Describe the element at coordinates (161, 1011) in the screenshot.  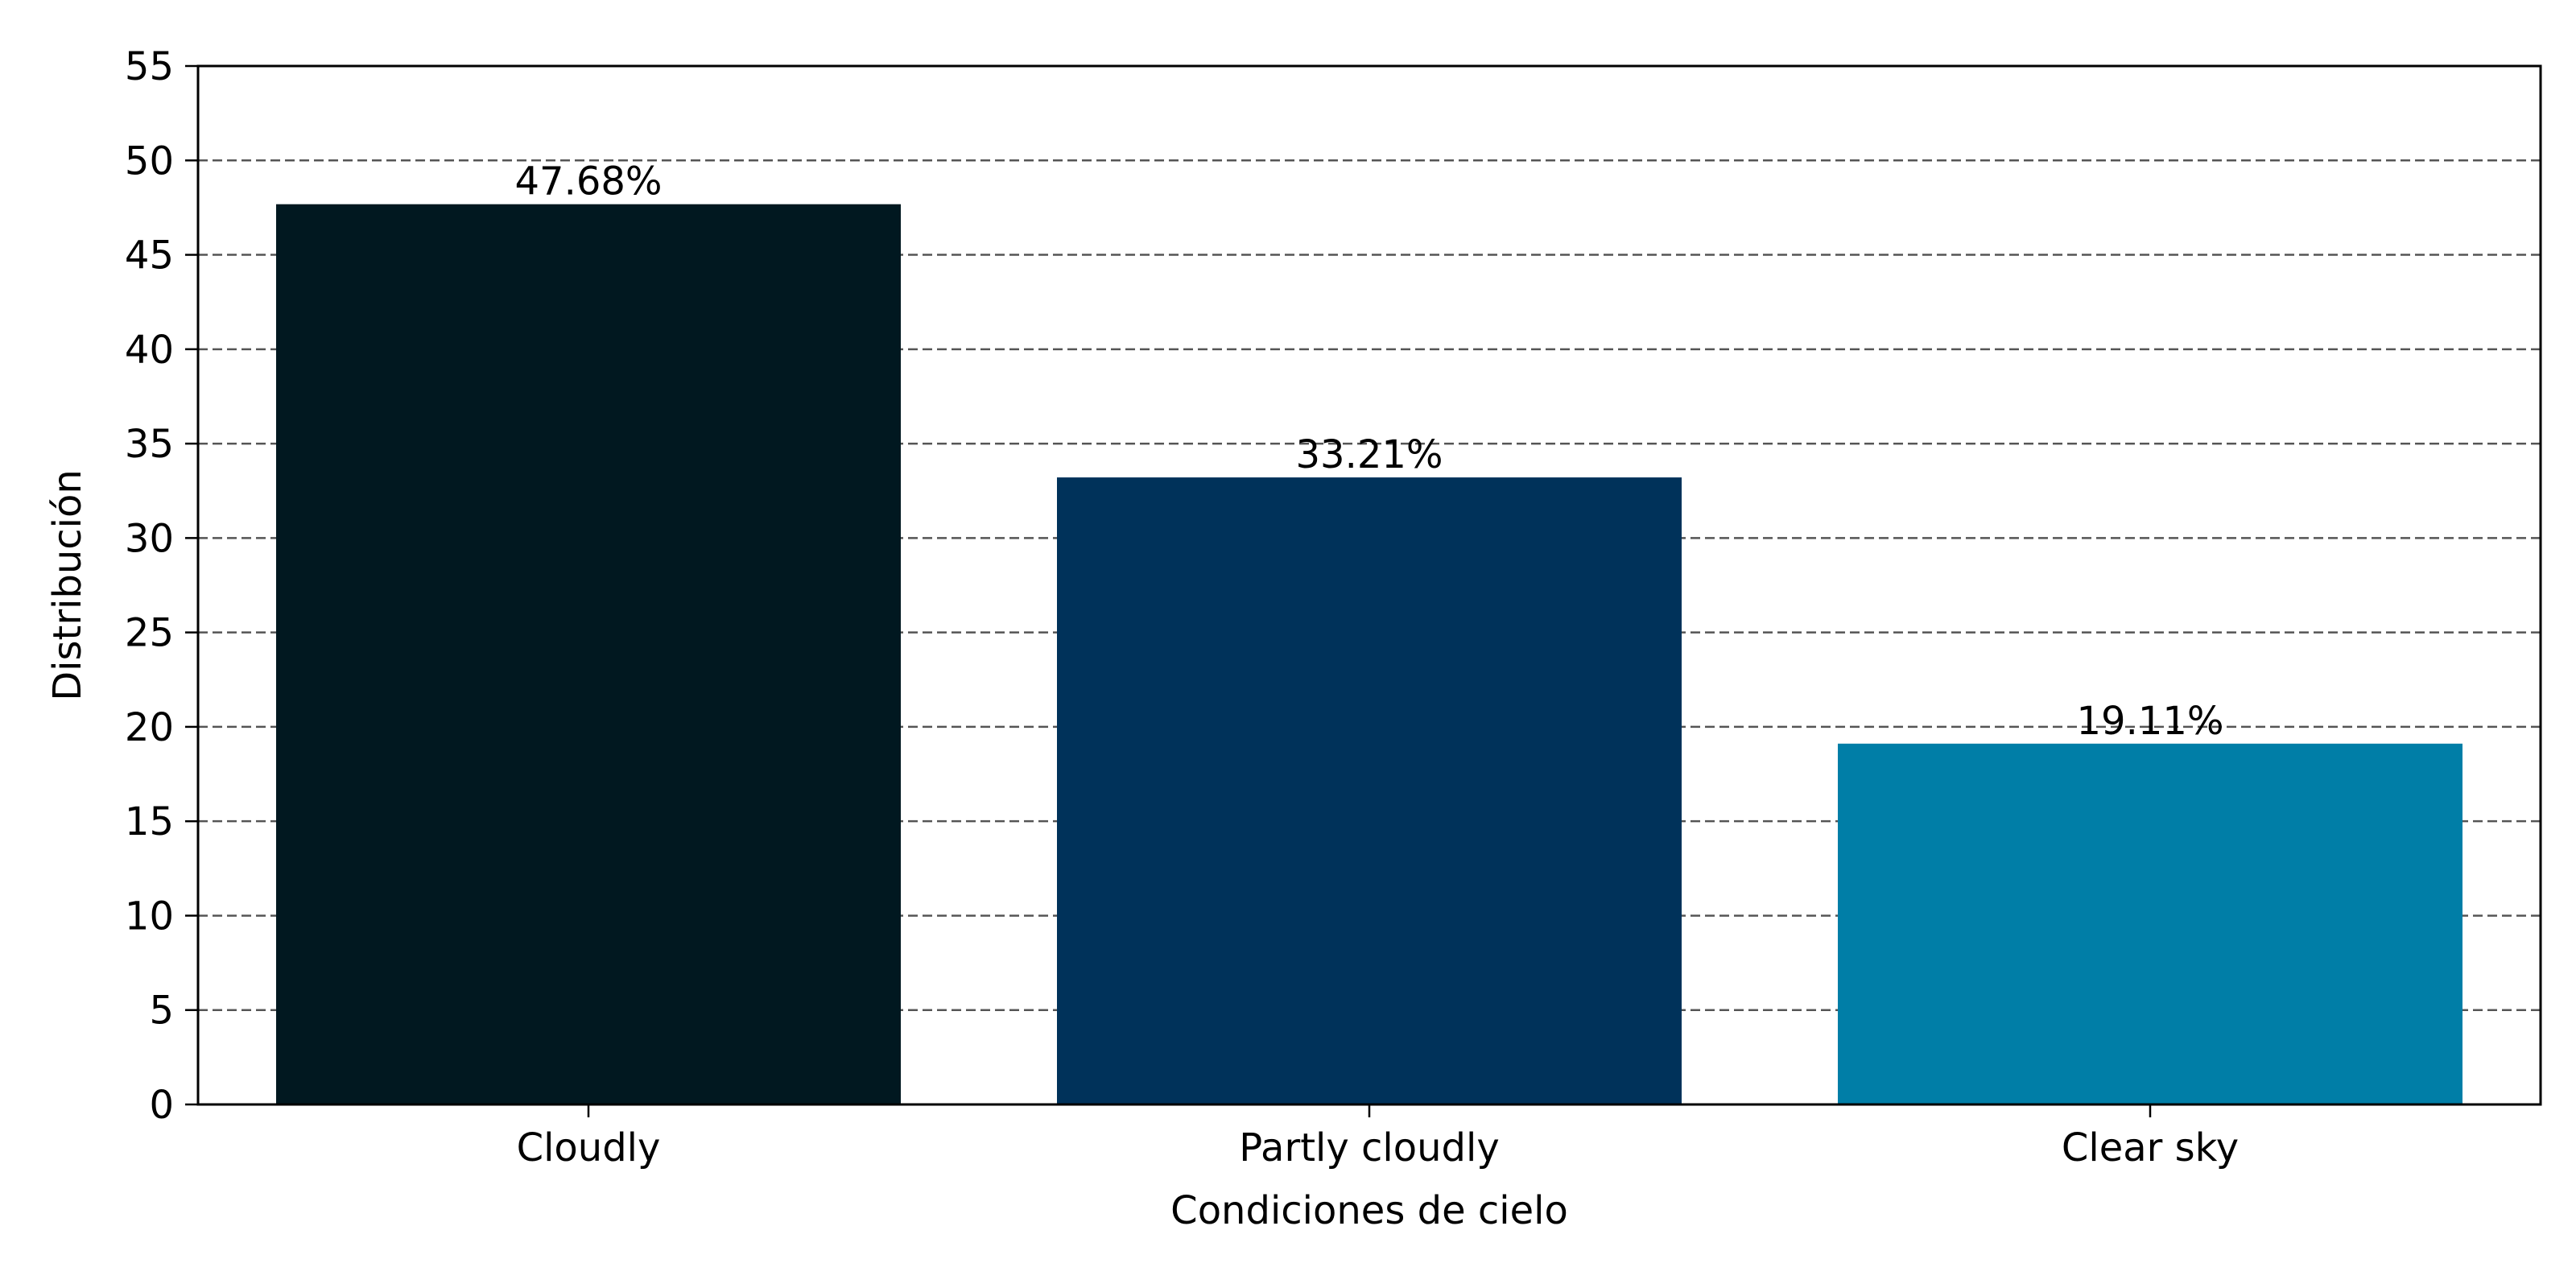
I see `y-tick-label: 5` at that location.